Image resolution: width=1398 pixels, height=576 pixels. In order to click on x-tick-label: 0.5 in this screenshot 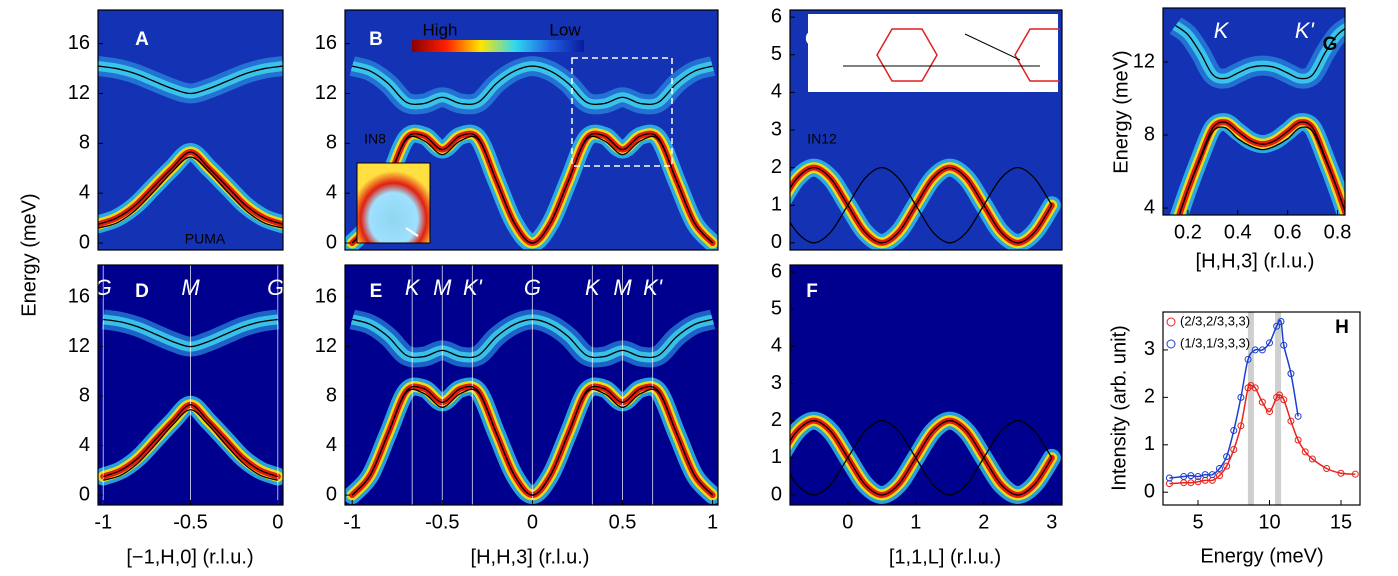, I will do `click(623, 522)`.